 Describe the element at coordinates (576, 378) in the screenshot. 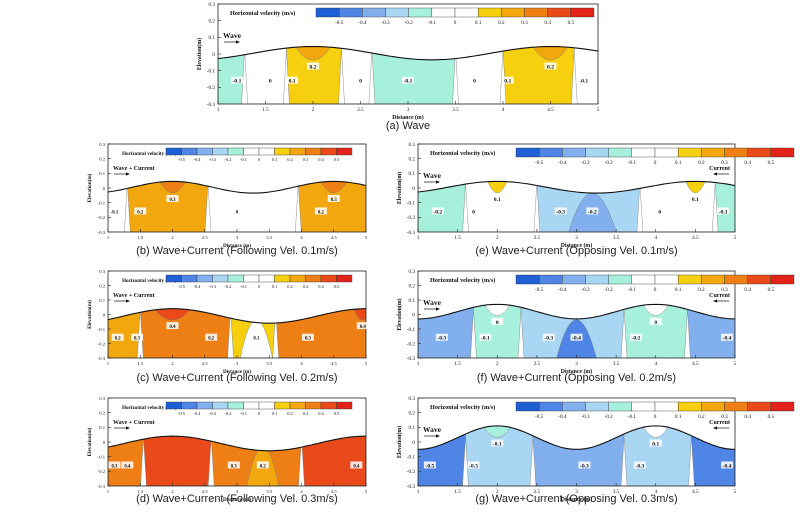

I see `panel-caption: (f) Wave+Current (Opposing Vel. 0.2m/s)` at that location.